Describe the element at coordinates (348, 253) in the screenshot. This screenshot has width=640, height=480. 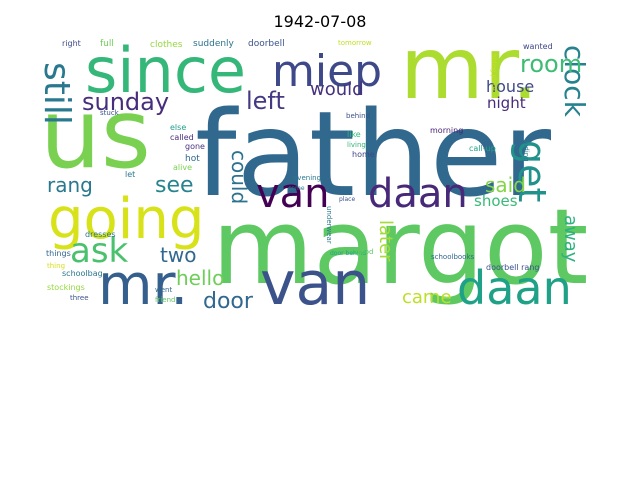
I see `cloud-word: door behind` at that location.